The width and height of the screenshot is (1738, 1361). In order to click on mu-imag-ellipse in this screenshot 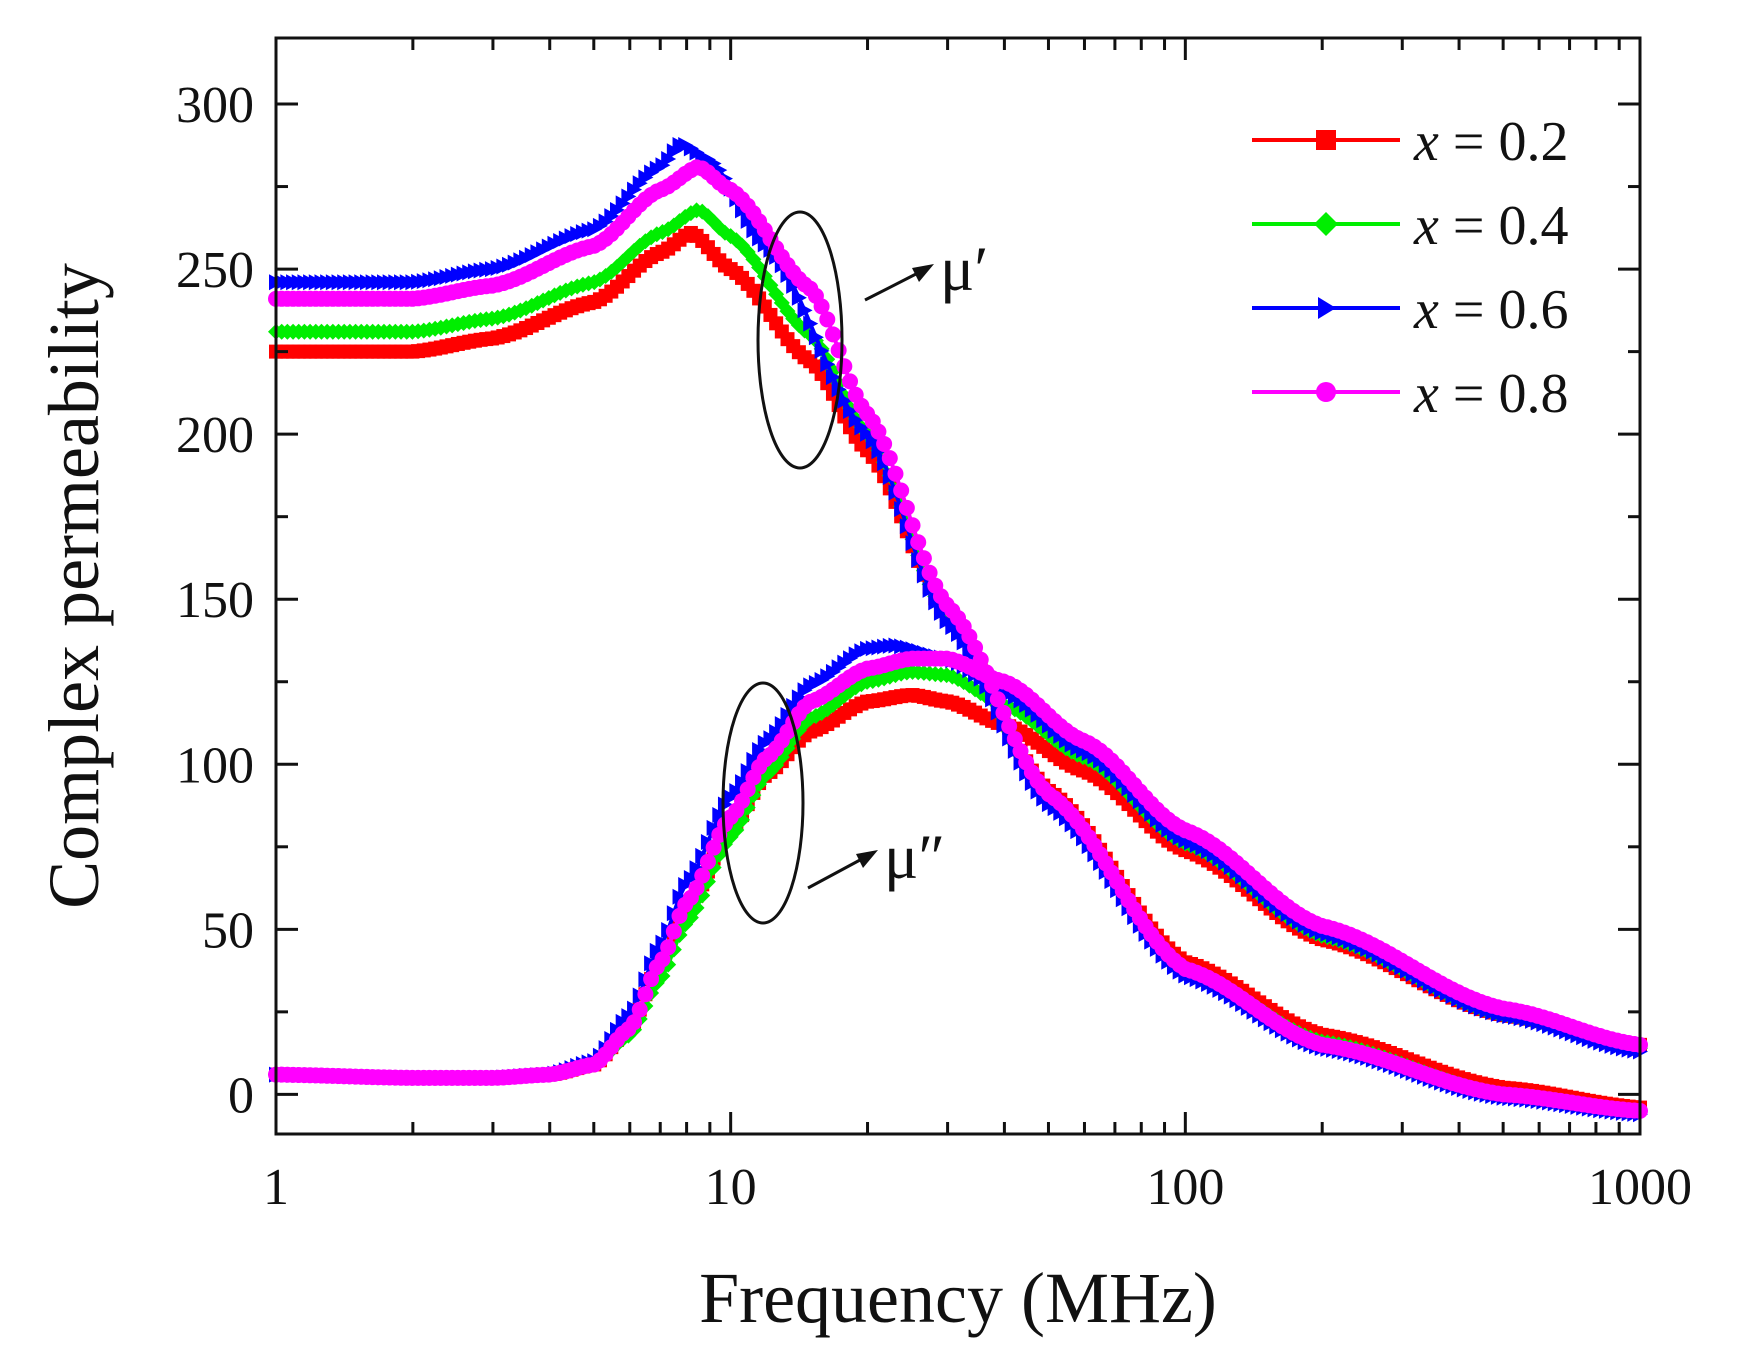, I will do `click(763, 803)`.